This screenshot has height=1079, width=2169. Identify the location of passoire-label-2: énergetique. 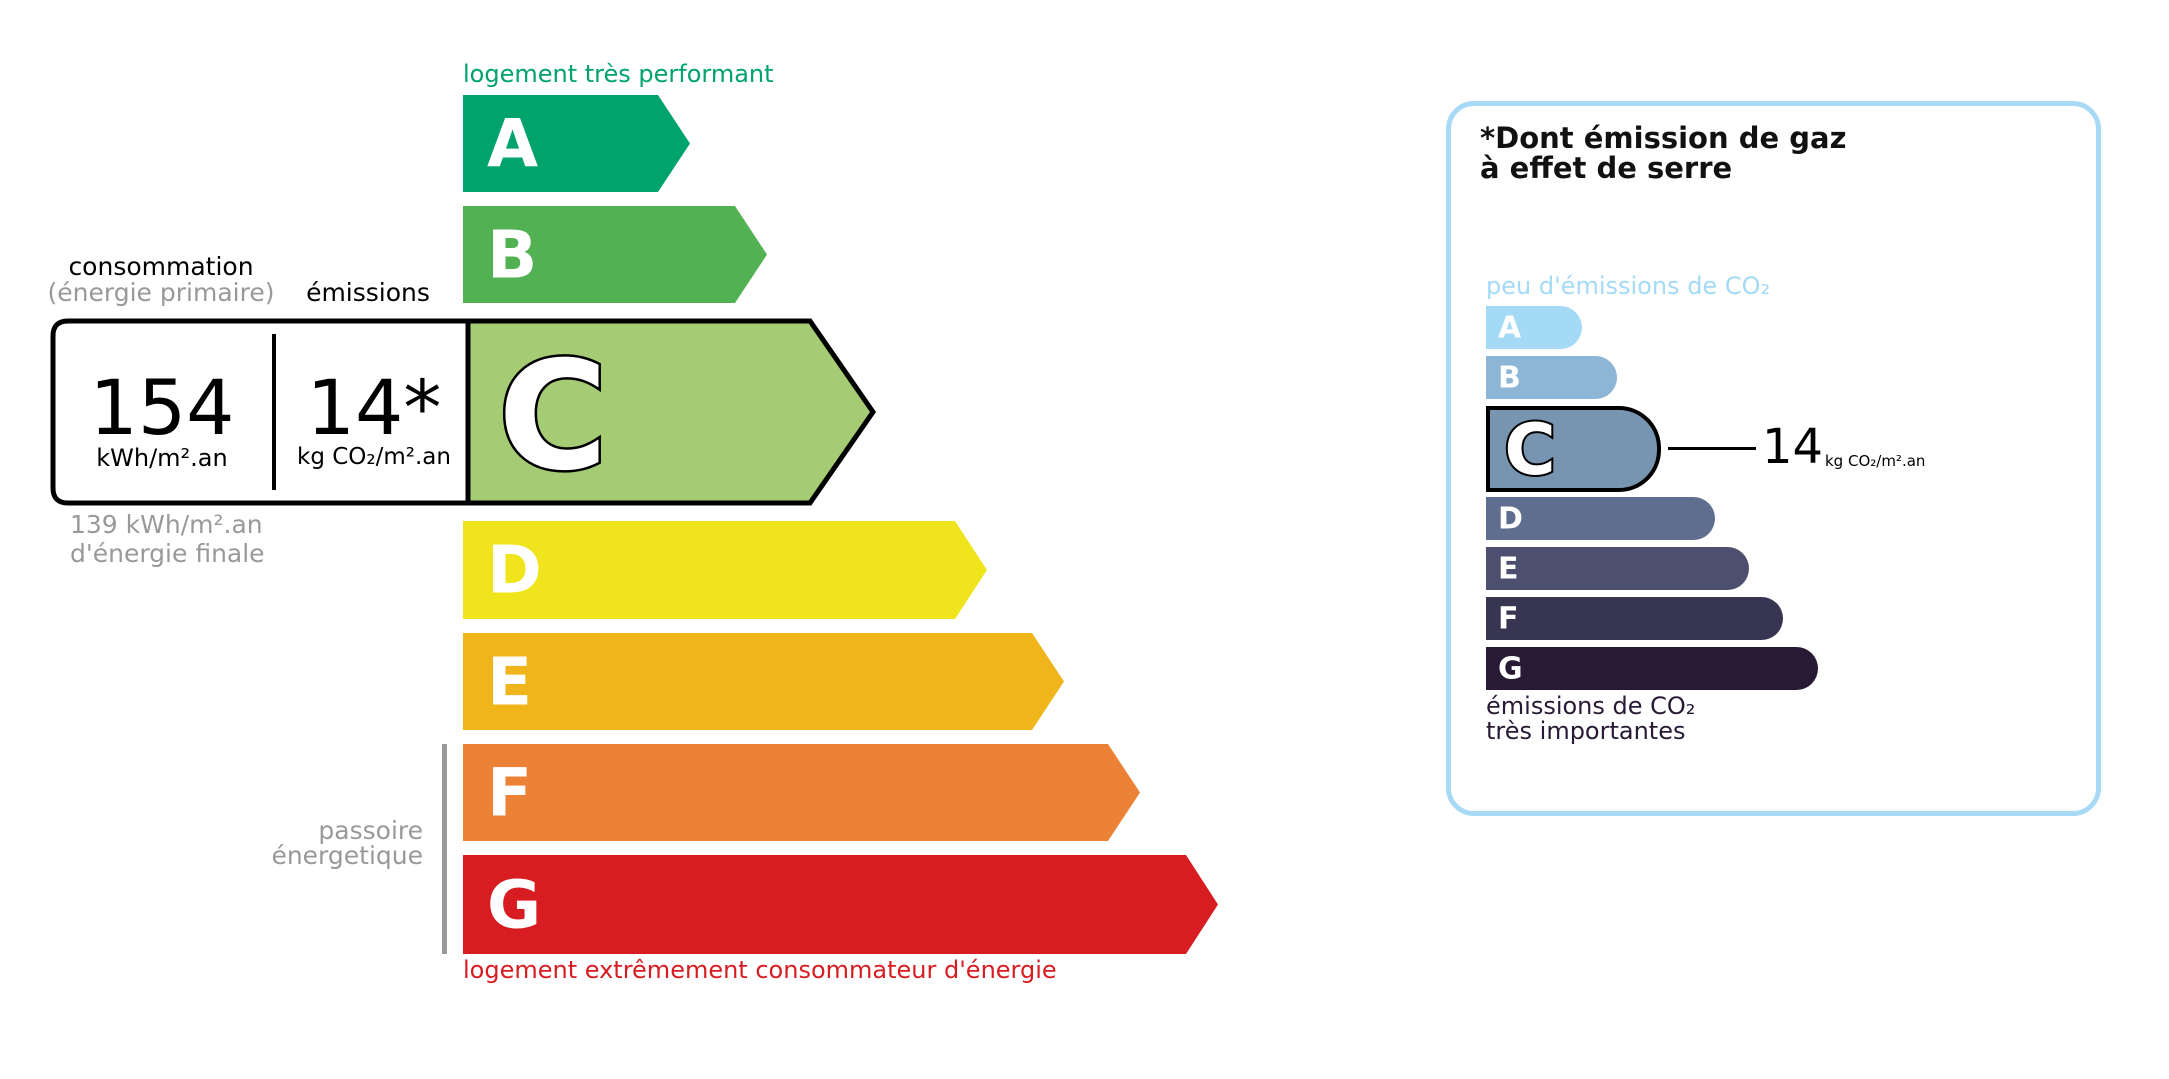
(347, 855).